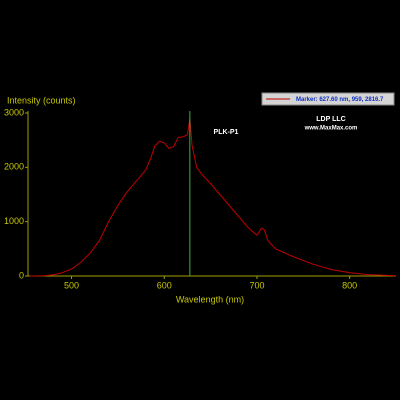  I want to click on x-tick-label: 500, so click(71, 285).